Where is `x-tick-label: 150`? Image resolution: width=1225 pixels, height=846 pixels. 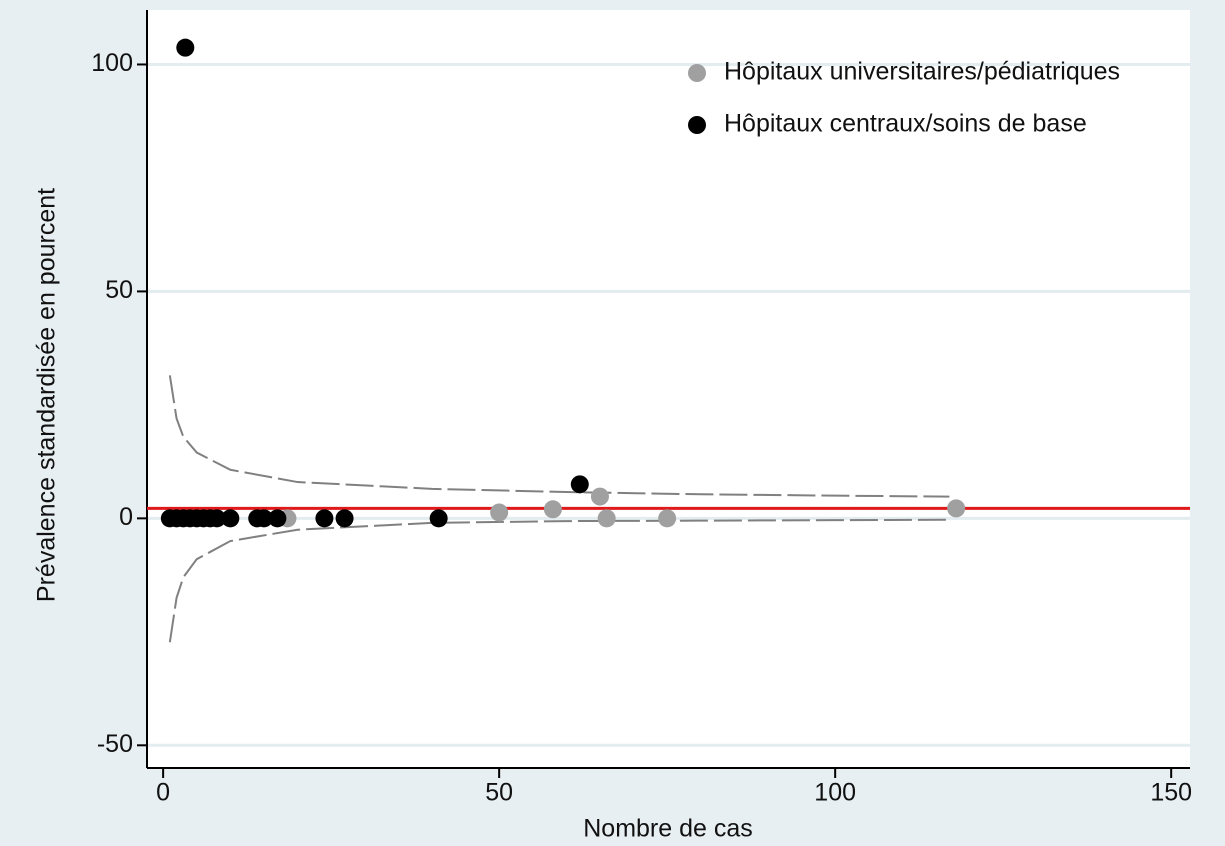
x-tick-label: 150 is located at coordinates (1171, 793).